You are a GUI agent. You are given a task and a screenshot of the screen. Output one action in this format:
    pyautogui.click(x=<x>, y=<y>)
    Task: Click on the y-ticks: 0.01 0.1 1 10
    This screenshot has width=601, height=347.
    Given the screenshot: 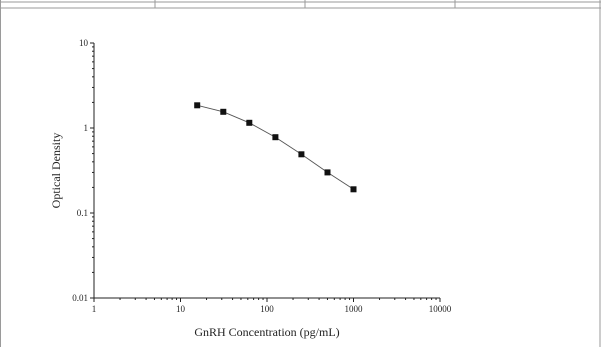 What is the action you would take?
    pyautogui.click(x=83, y=170)
    